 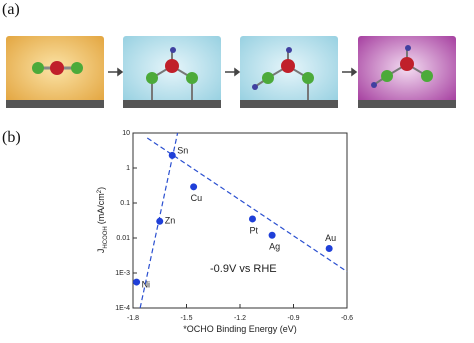 What do you see at coordinates (146, 284) in the screenshot?
I see `point-label: Ni` at bounding box center [146, 284].